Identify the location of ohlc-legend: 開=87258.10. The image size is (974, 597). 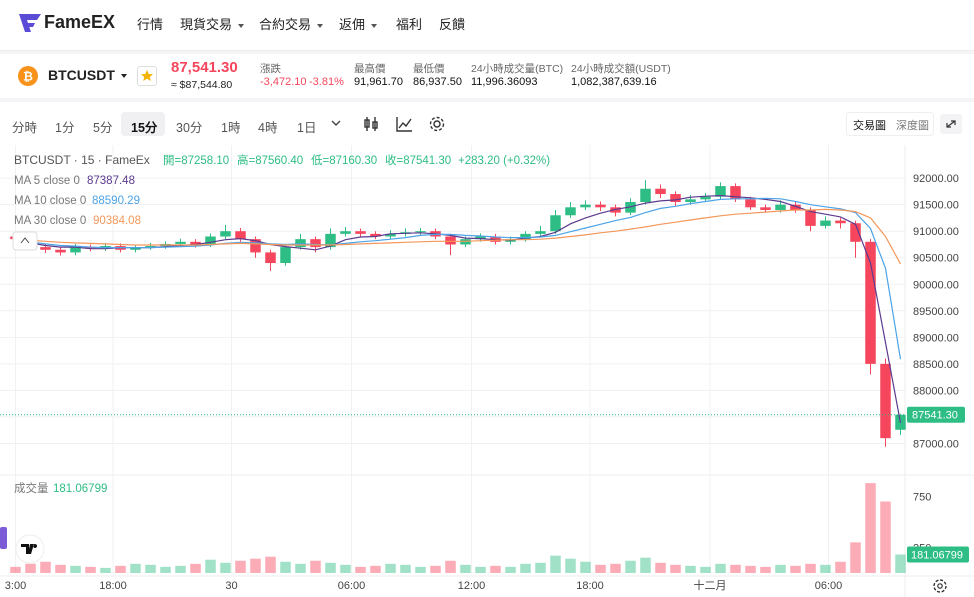
(196, 160).